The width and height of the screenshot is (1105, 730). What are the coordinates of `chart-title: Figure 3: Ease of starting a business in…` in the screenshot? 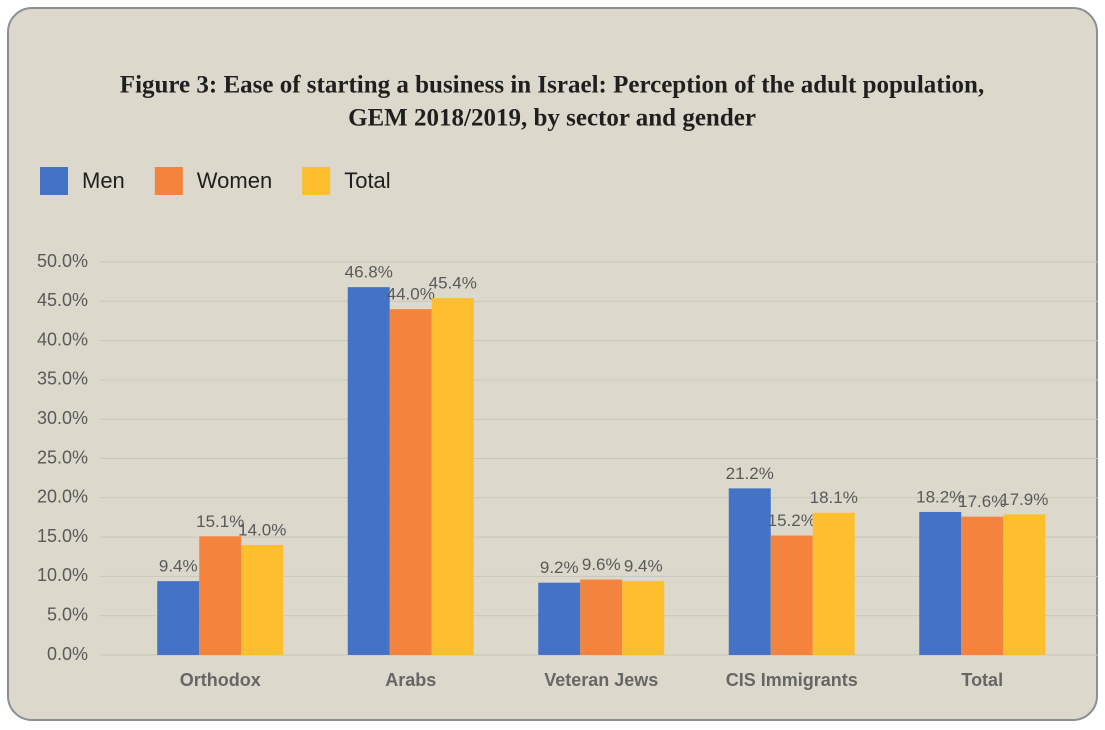 It's located at (552, 85).